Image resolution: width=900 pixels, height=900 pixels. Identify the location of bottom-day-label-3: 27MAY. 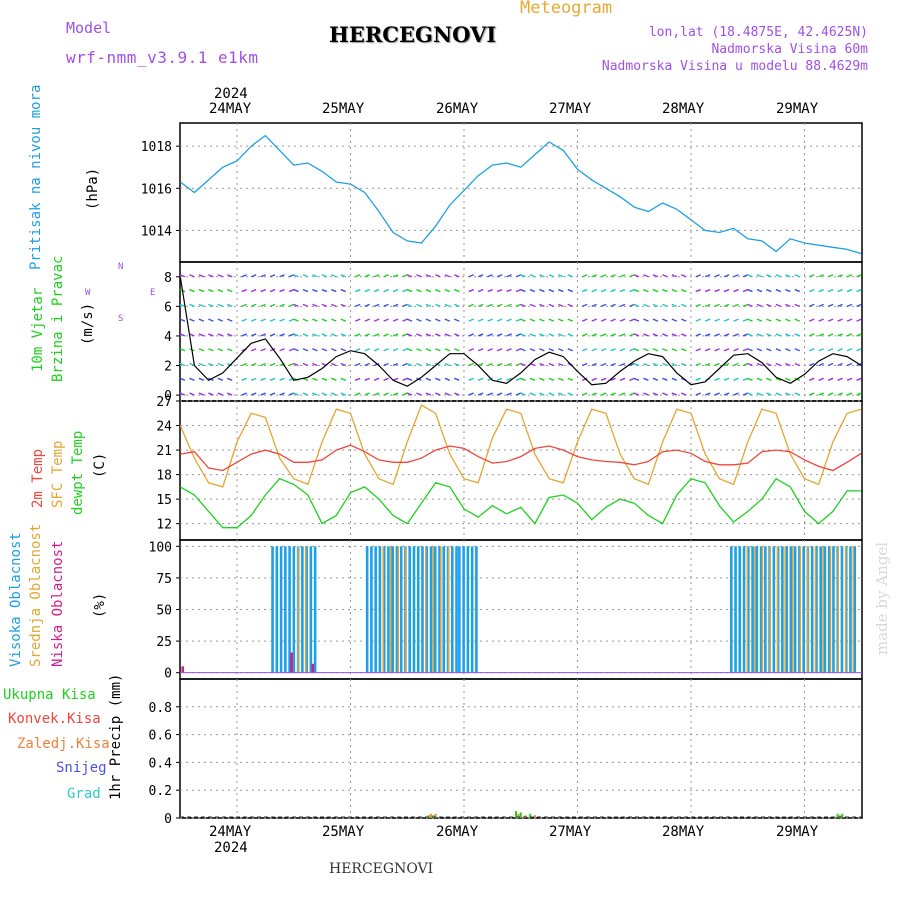
(570, 832).